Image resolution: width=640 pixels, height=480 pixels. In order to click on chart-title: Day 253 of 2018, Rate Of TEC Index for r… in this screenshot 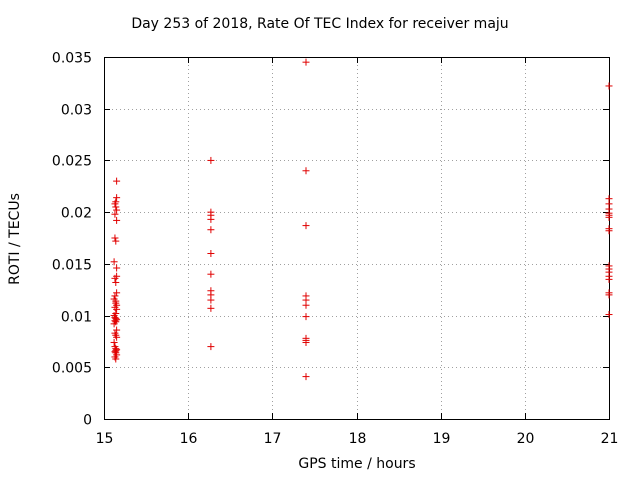, I will do `click(320, 24)`.